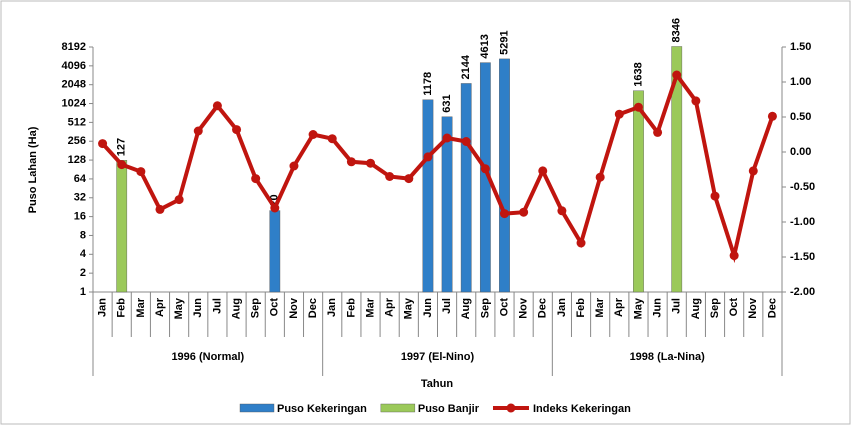 Image resolution: width=851 pixels, height=425 pixels. What do you see at coordinates (77, 141) in the screenshot?
I see `y-tick-label: 256` at bounding box center [77, 141].